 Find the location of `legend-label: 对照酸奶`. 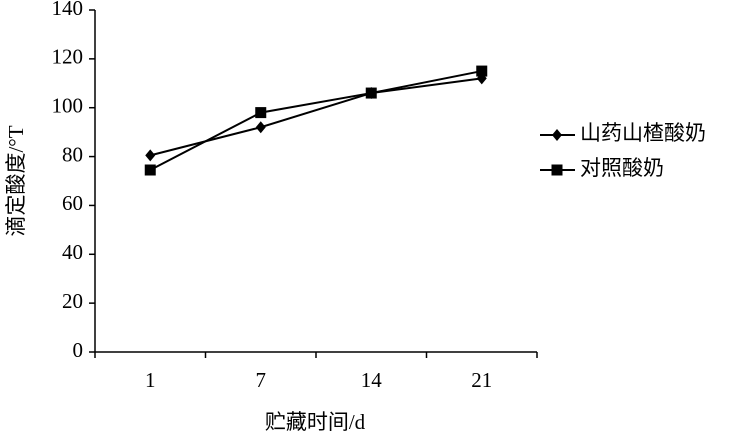

legend-label: 对照酸奶 is located at coordinates (622, 168).